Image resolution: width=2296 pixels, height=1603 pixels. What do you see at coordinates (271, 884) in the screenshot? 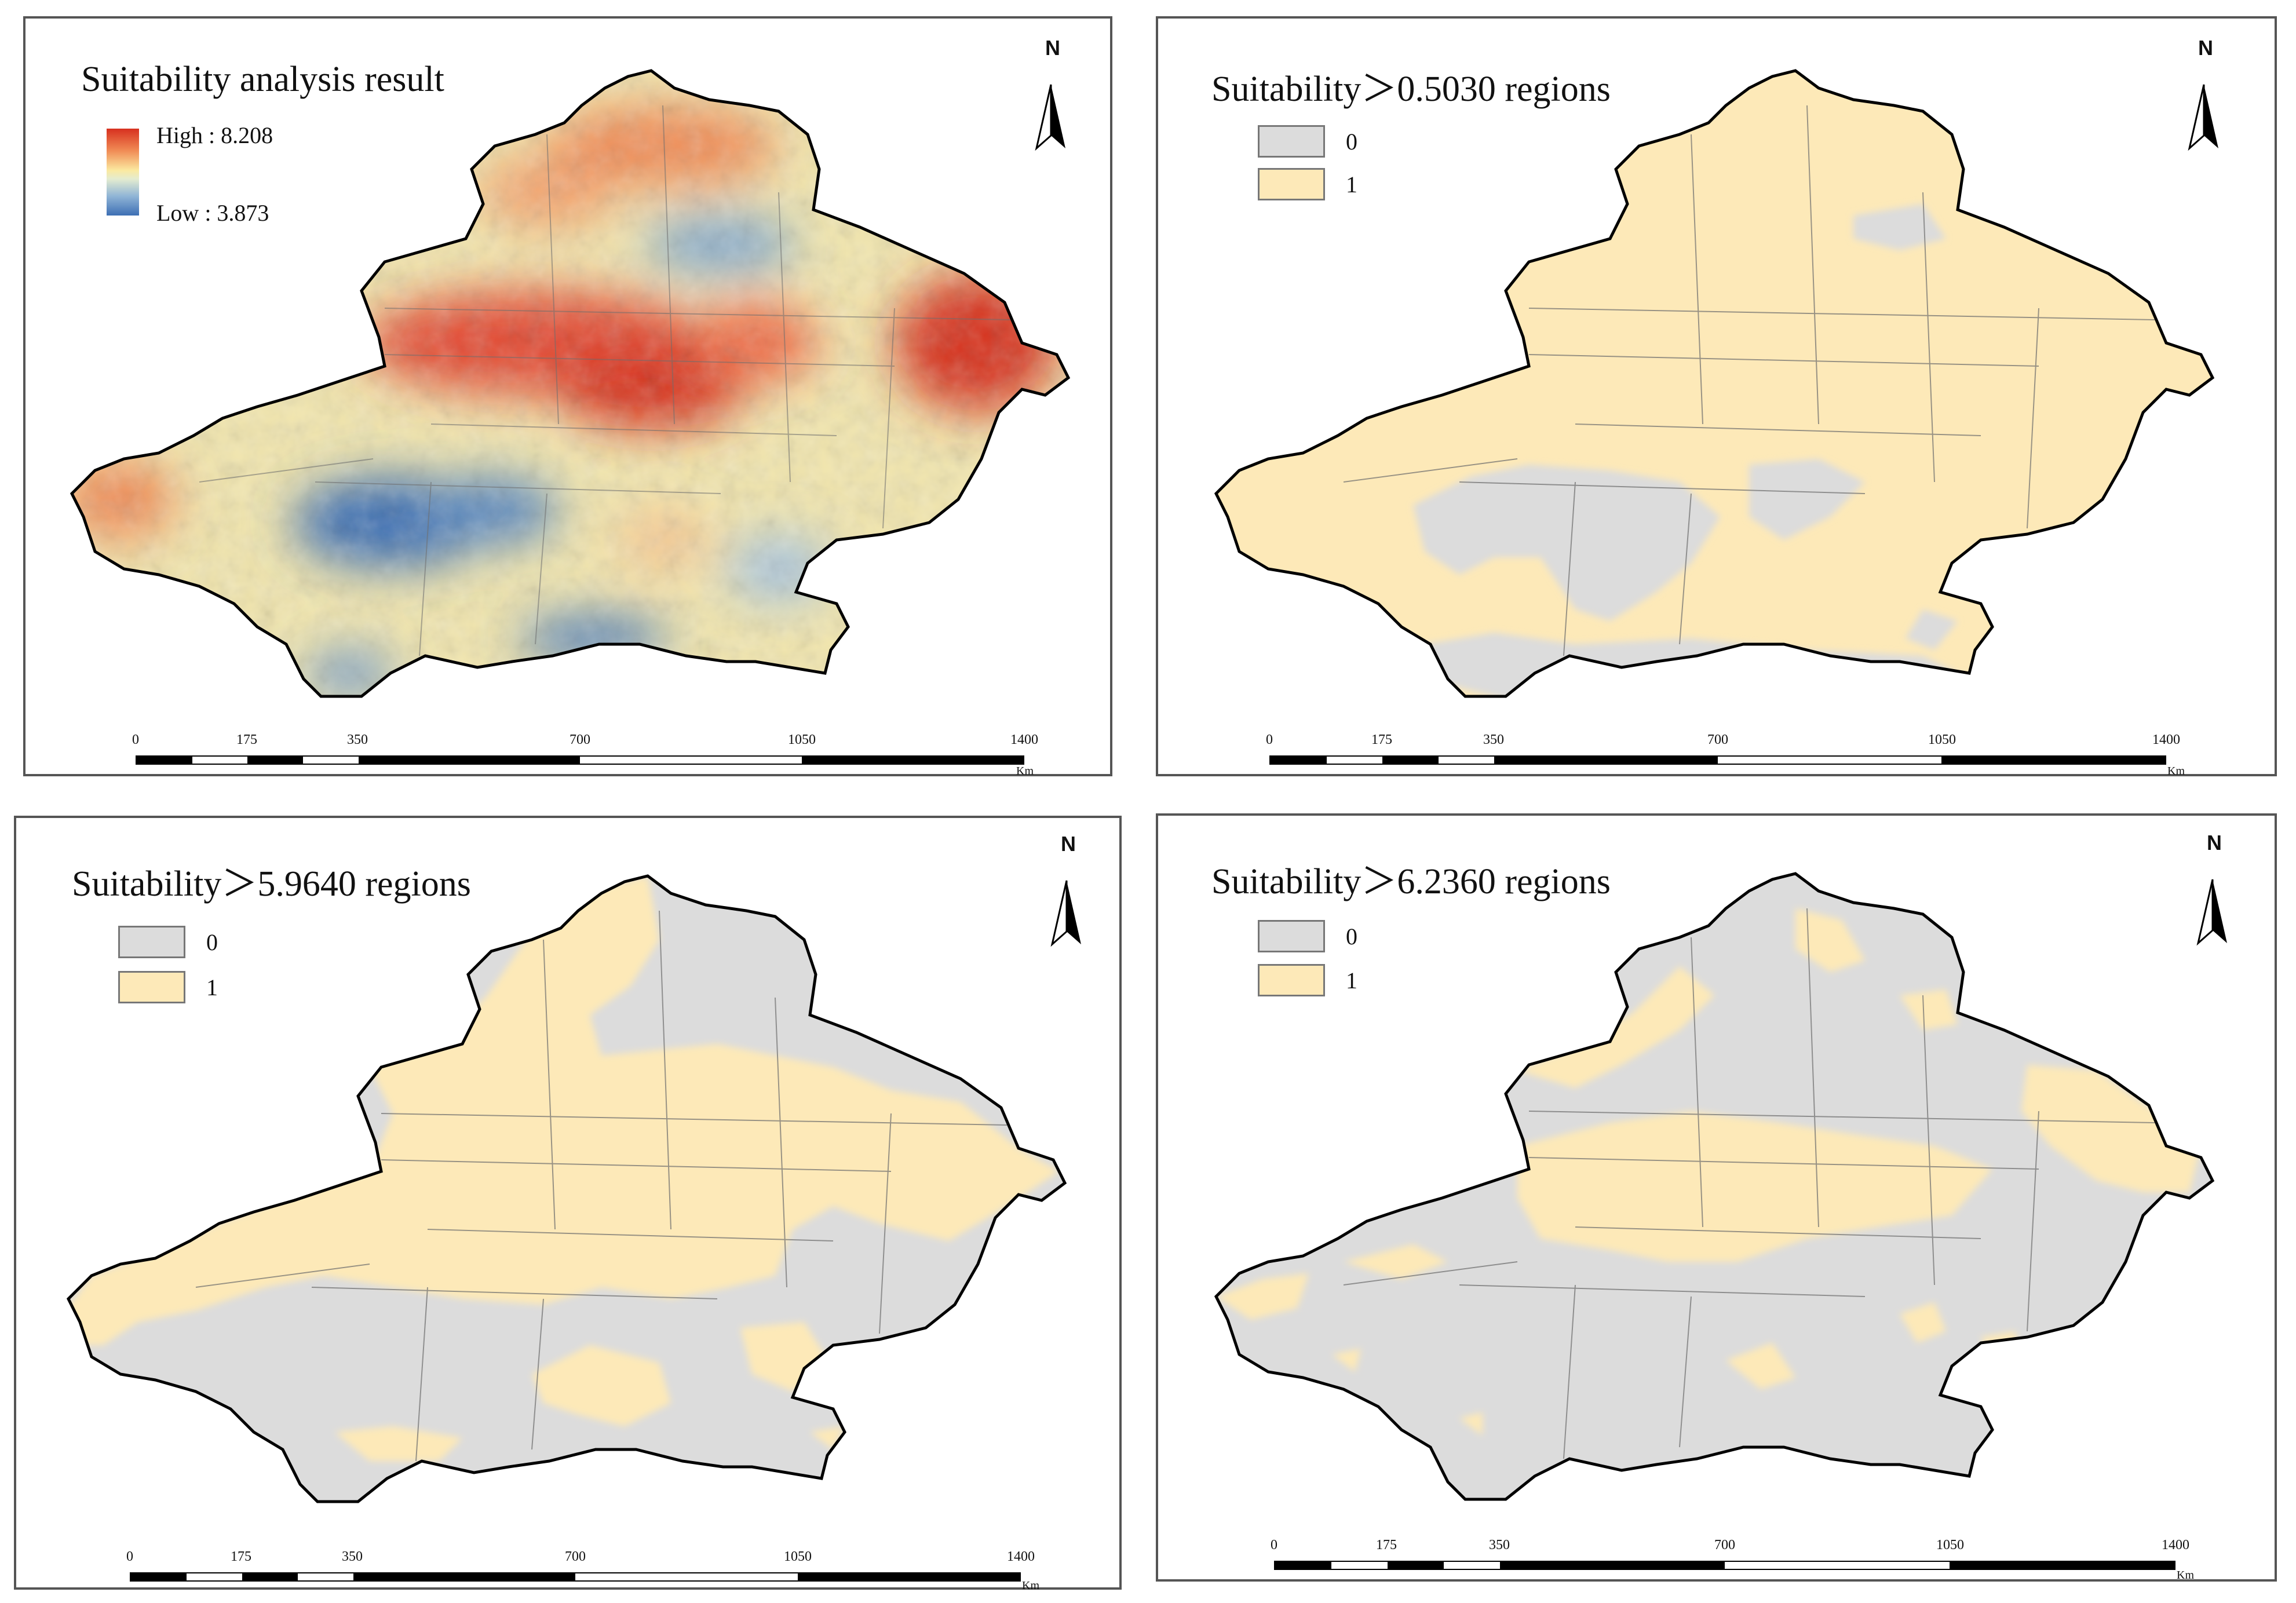
I see `panel-title: Suitability＞5.9640 regions` at bounding box center [271, 884].